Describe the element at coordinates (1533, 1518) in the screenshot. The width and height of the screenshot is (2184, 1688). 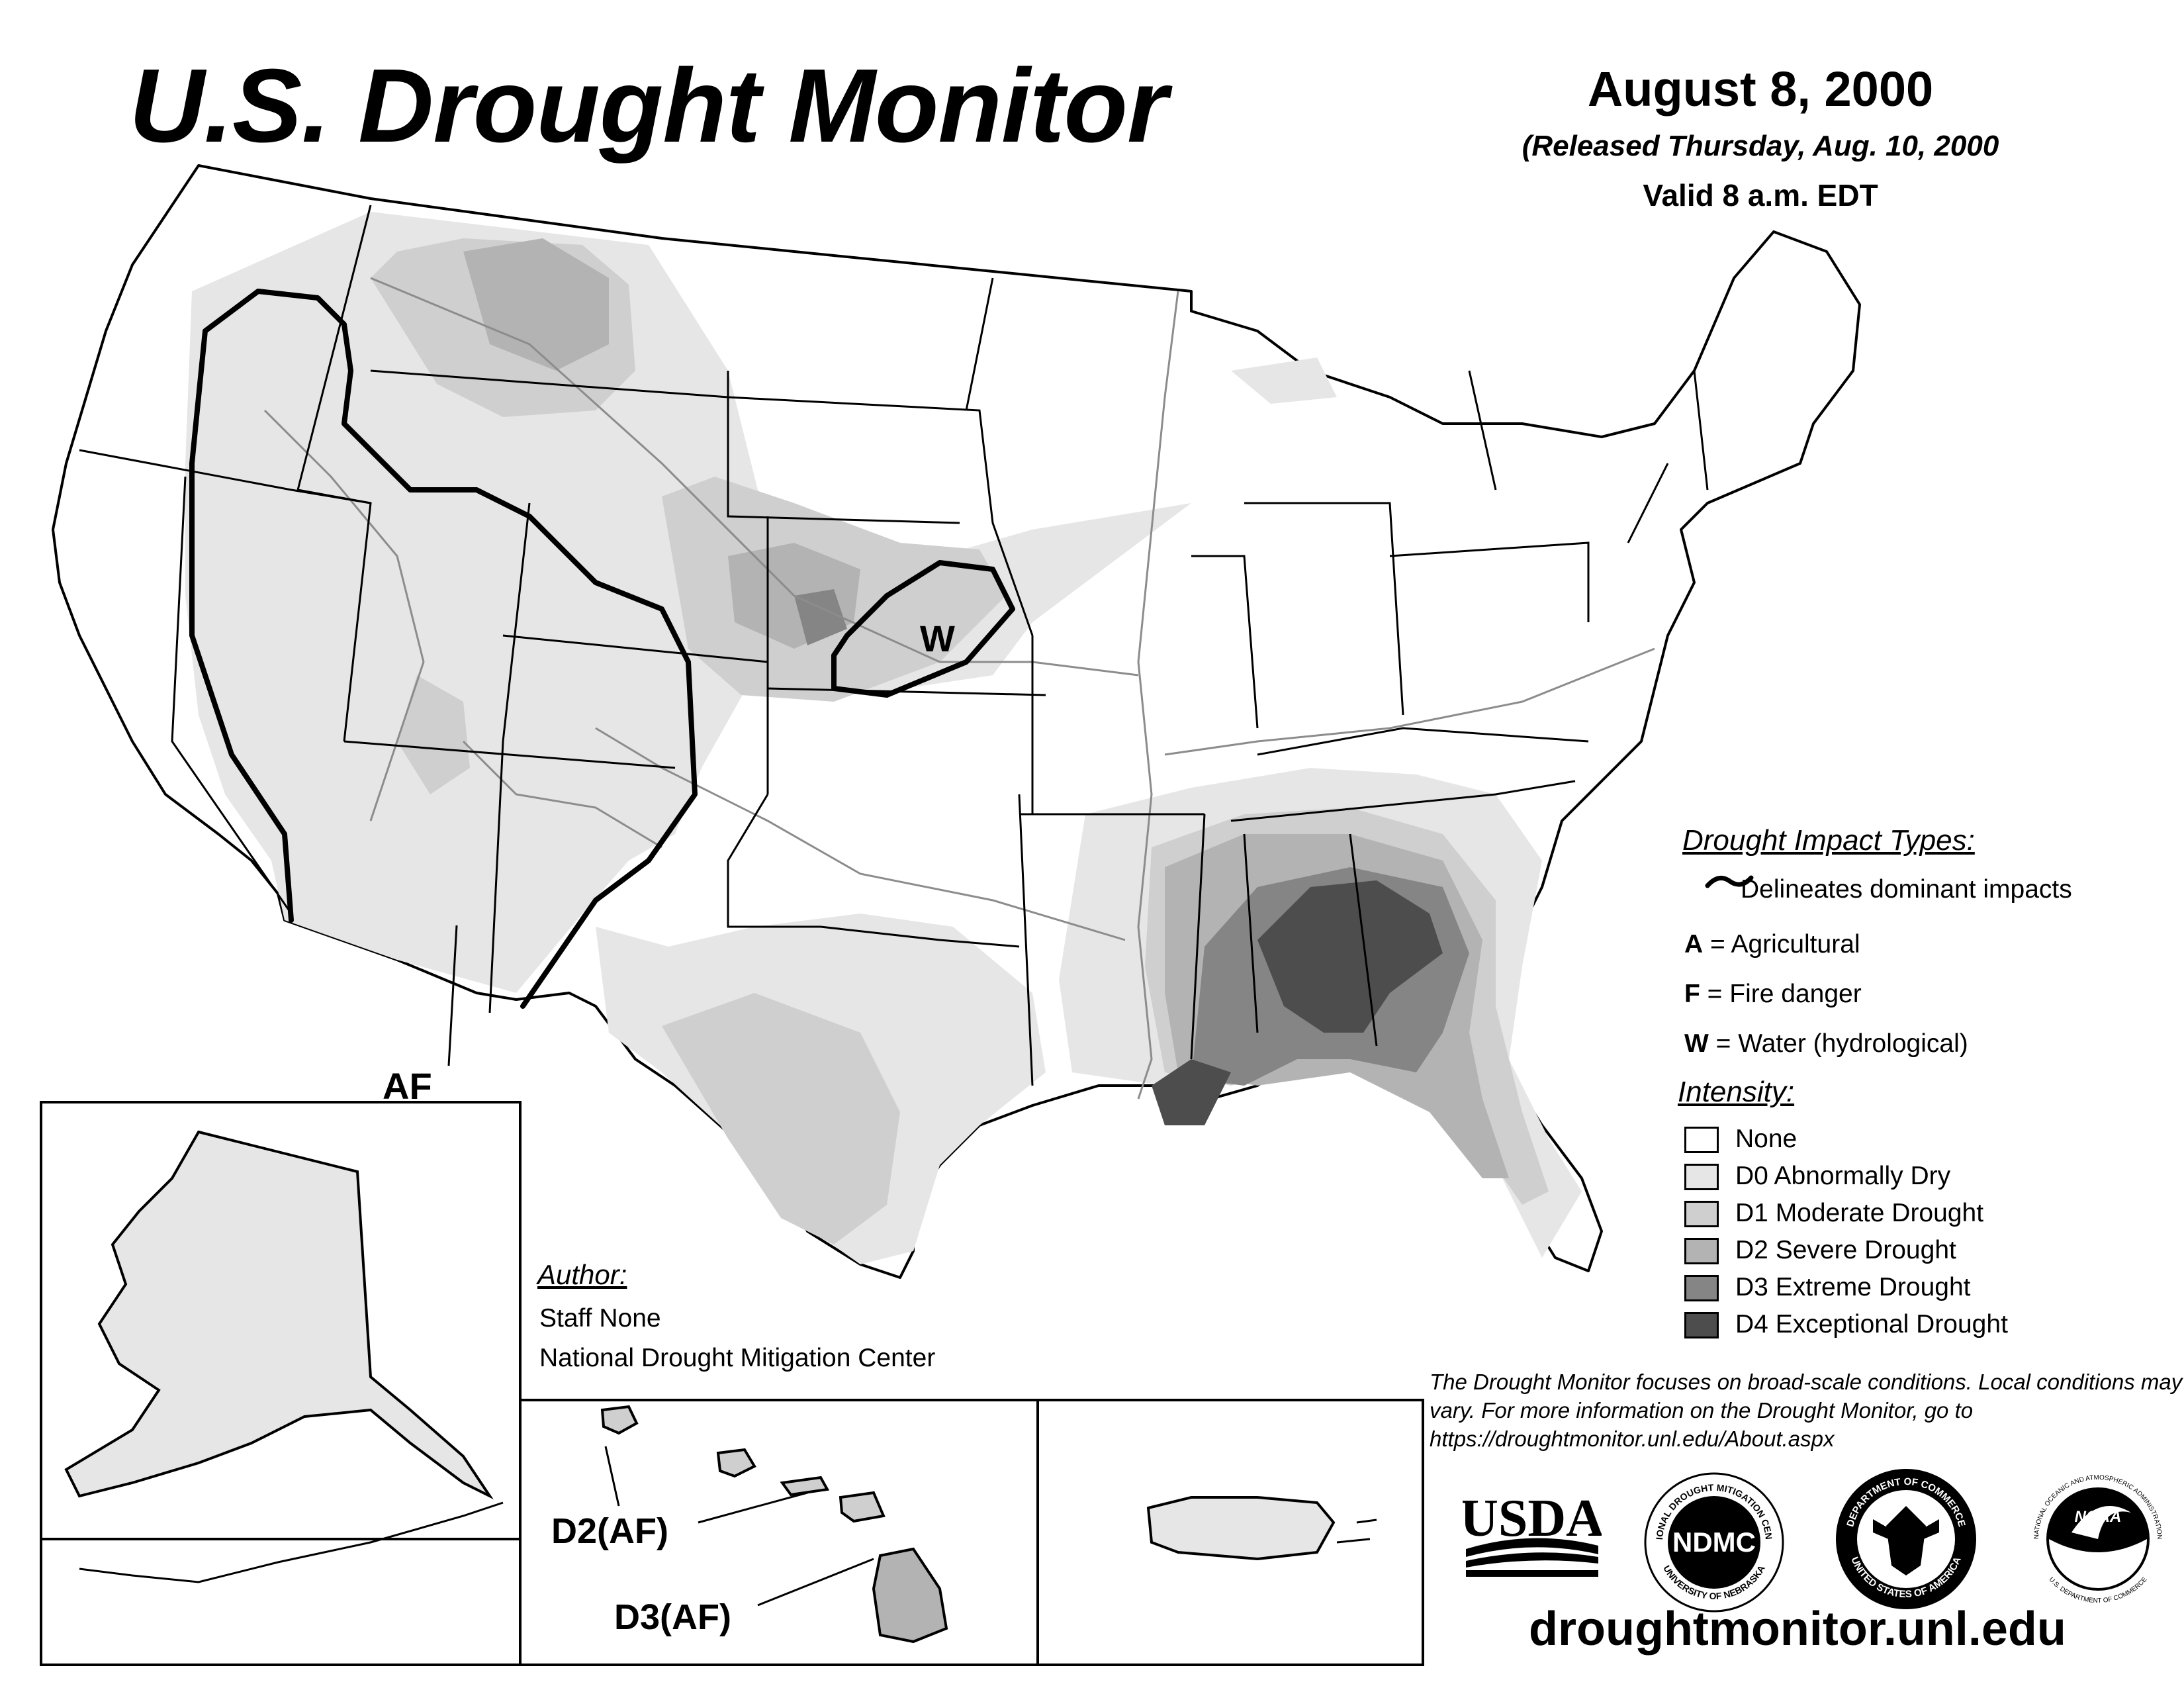
I see `svg-text: USDA` at that location.